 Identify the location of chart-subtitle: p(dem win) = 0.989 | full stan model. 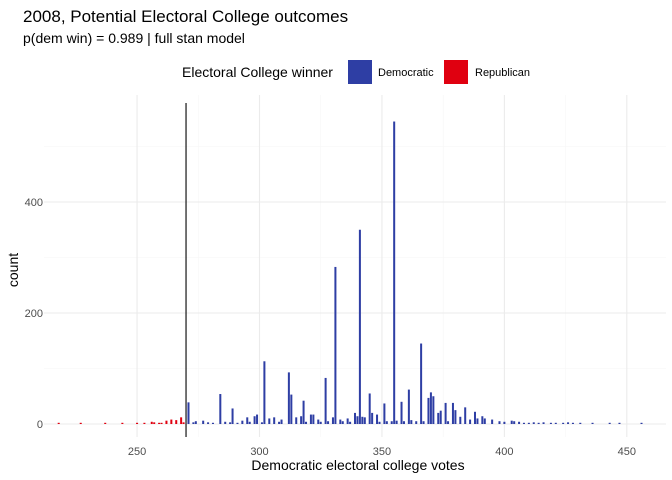
(134, 38).